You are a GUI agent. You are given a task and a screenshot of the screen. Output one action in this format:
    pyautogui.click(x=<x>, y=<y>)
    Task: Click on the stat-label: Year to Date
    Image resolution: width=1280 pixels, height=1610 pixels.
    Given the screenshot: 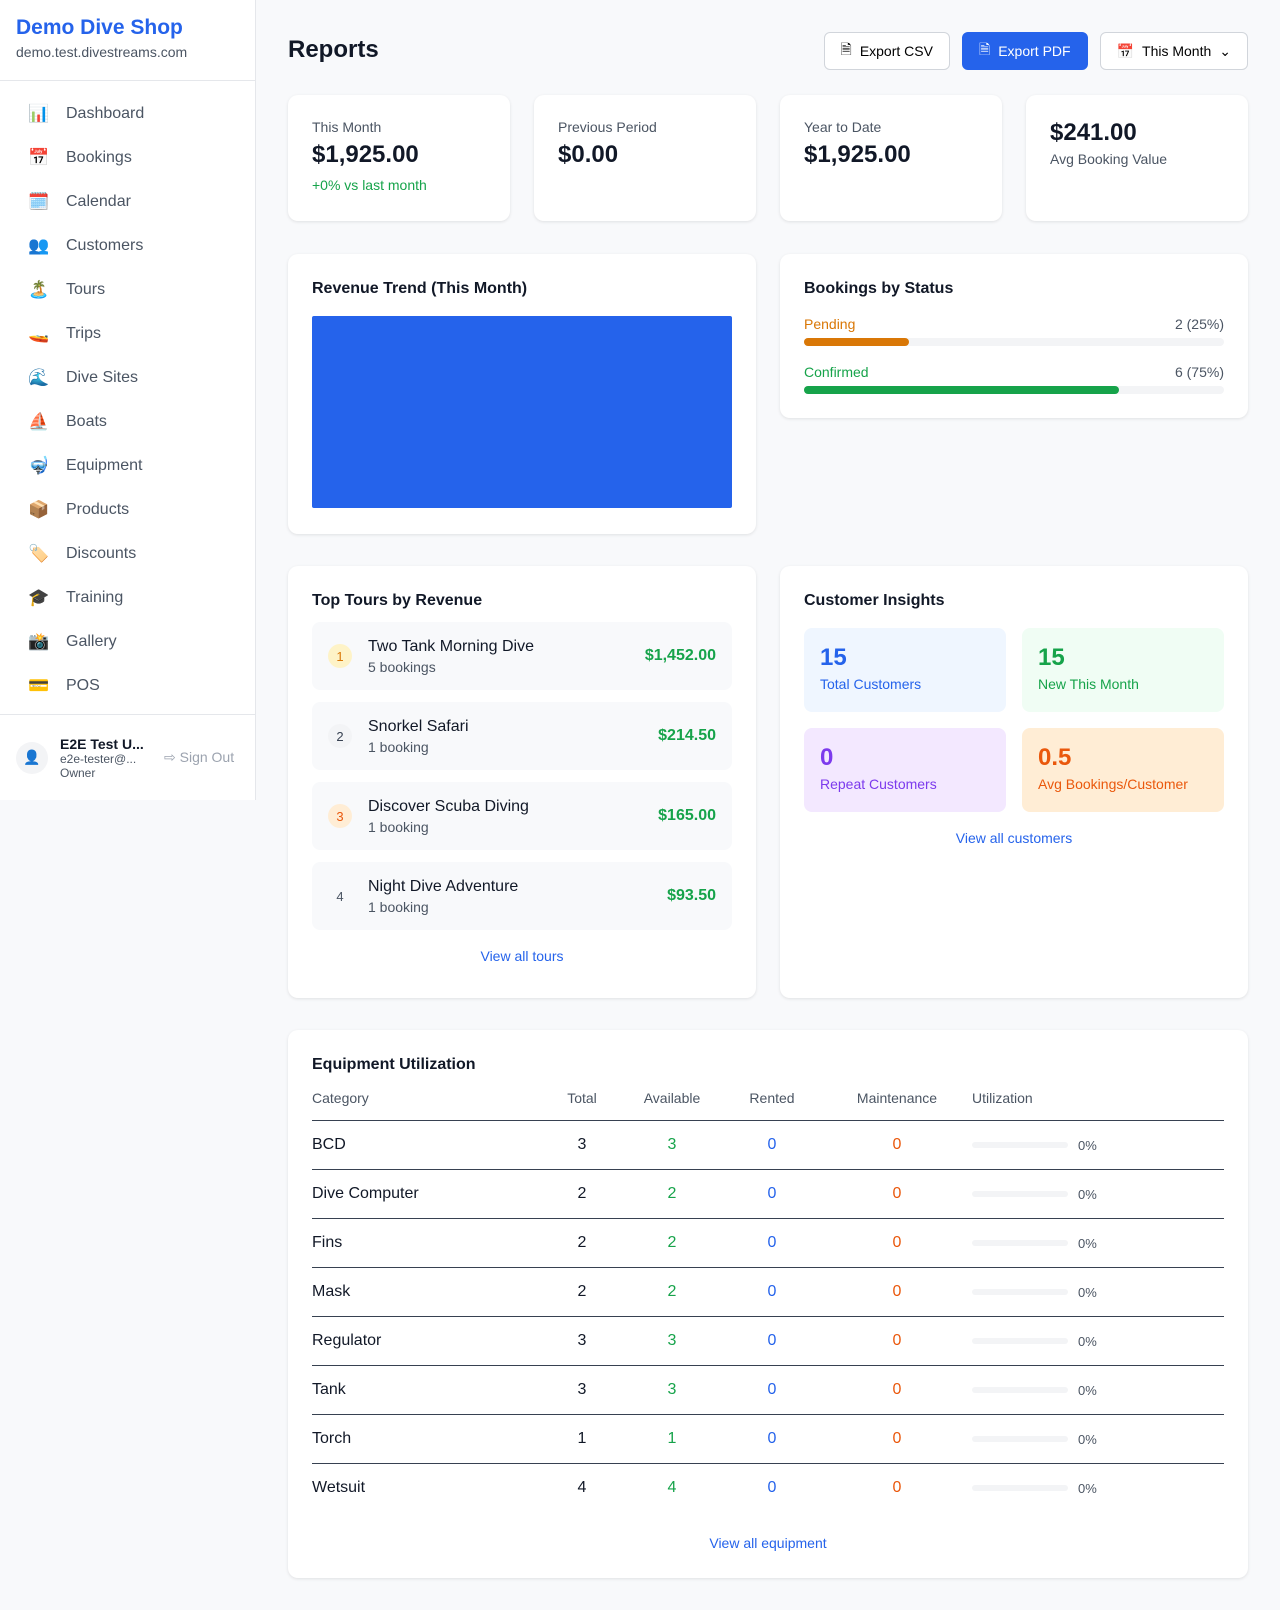 What is the action you would take?
    pyautogui.click(x=843, y=127)
    